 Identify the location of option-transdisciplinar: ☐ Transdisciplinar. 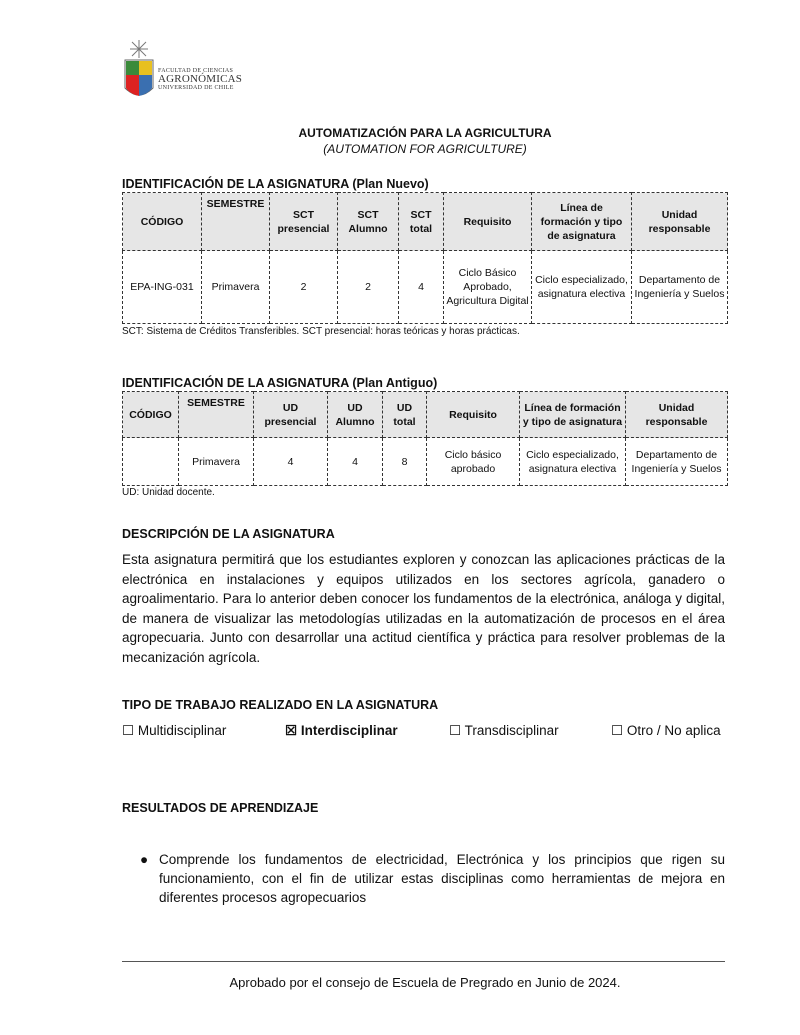
(504, 731).